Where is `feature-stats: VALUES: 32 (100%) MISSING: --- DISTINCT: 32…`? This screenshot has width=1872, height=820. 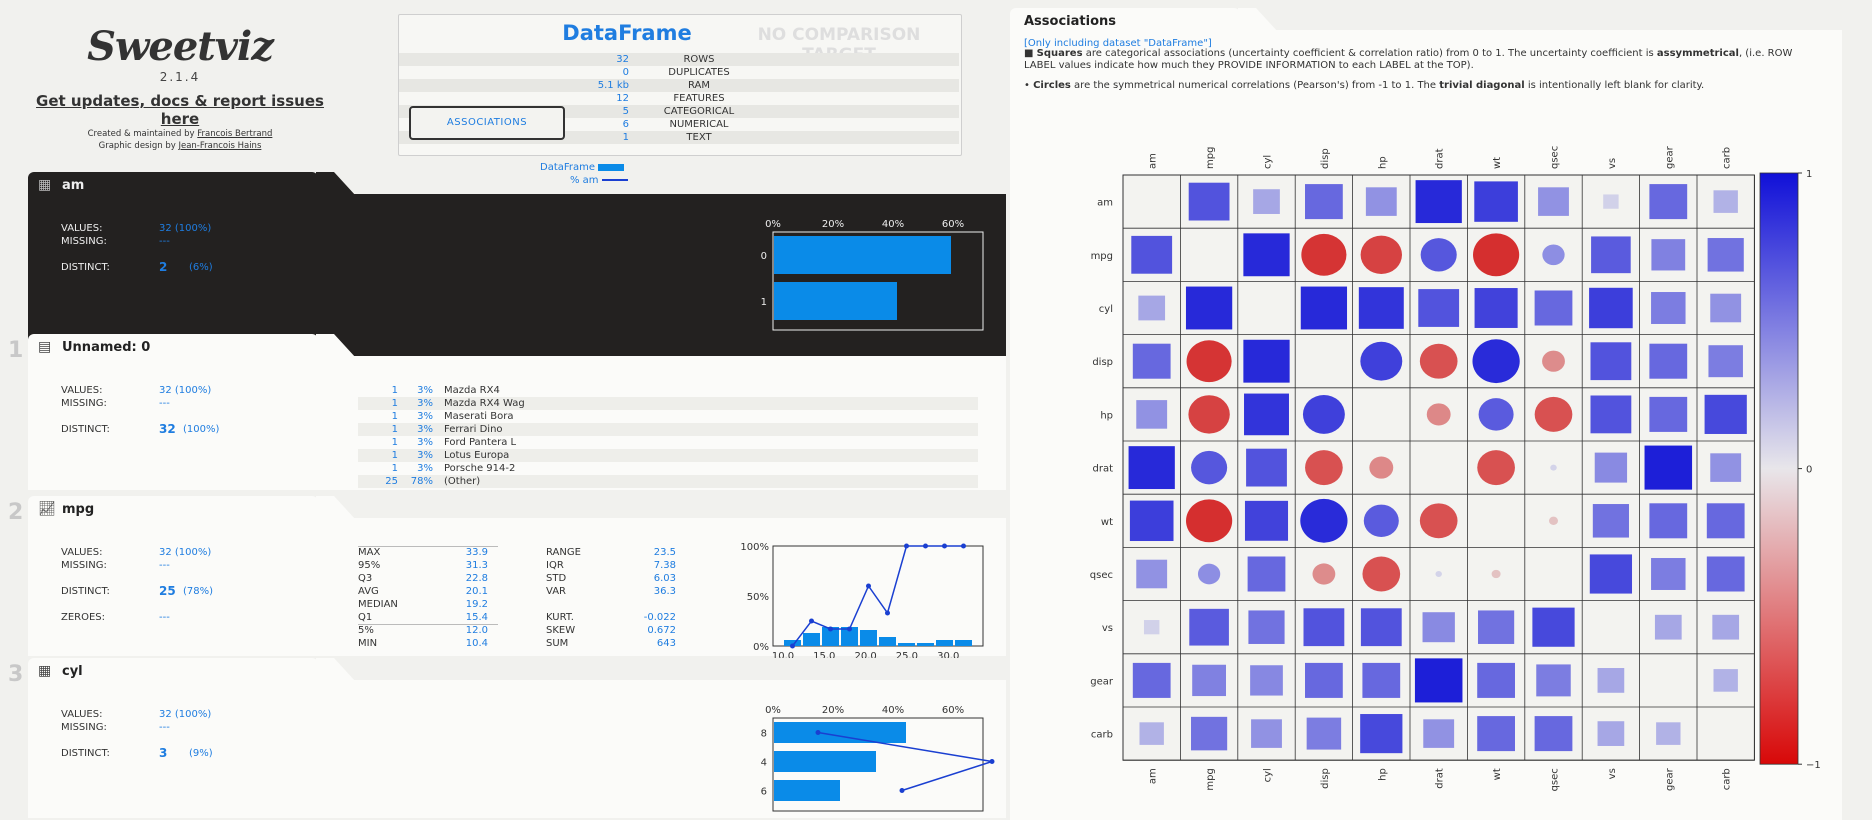
feature-stats: VALUES: 32 (100%) MISSING: --- DISTINCT: 32… is located at coordinates (161, 414).